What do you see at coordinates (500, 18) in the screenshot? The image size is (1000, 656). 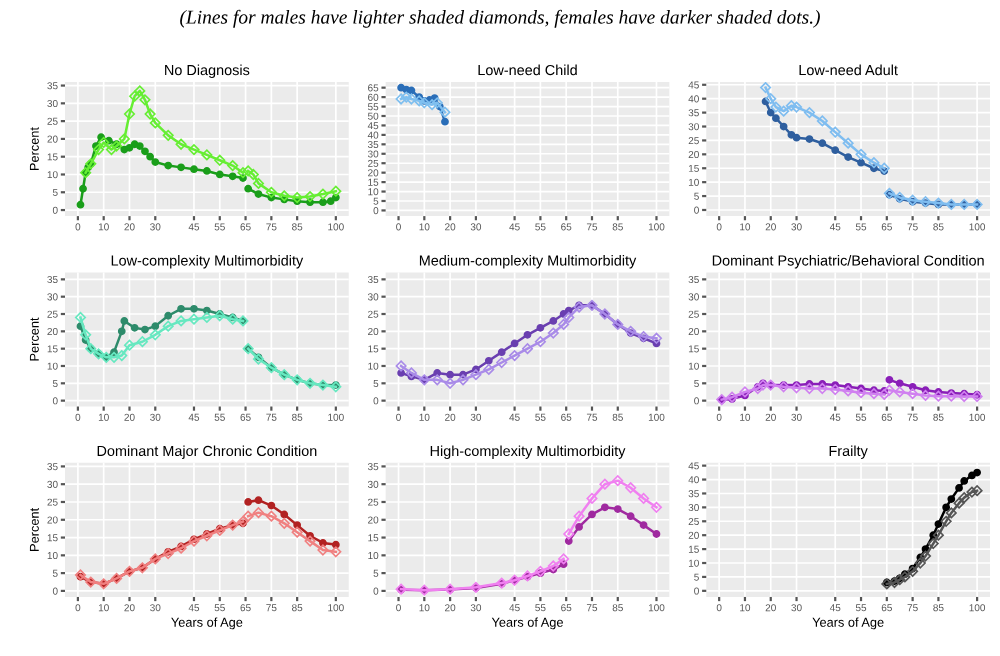 I see `text: (Lines for males have lighter shaded diamonds, females have darker shaded dots.)` at bounding box center [500, 18].